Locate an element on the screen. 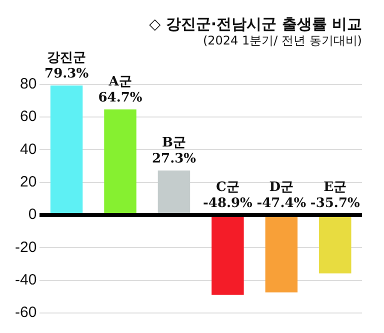  y-tick-label: 60 is located at coordinates (28, 117).